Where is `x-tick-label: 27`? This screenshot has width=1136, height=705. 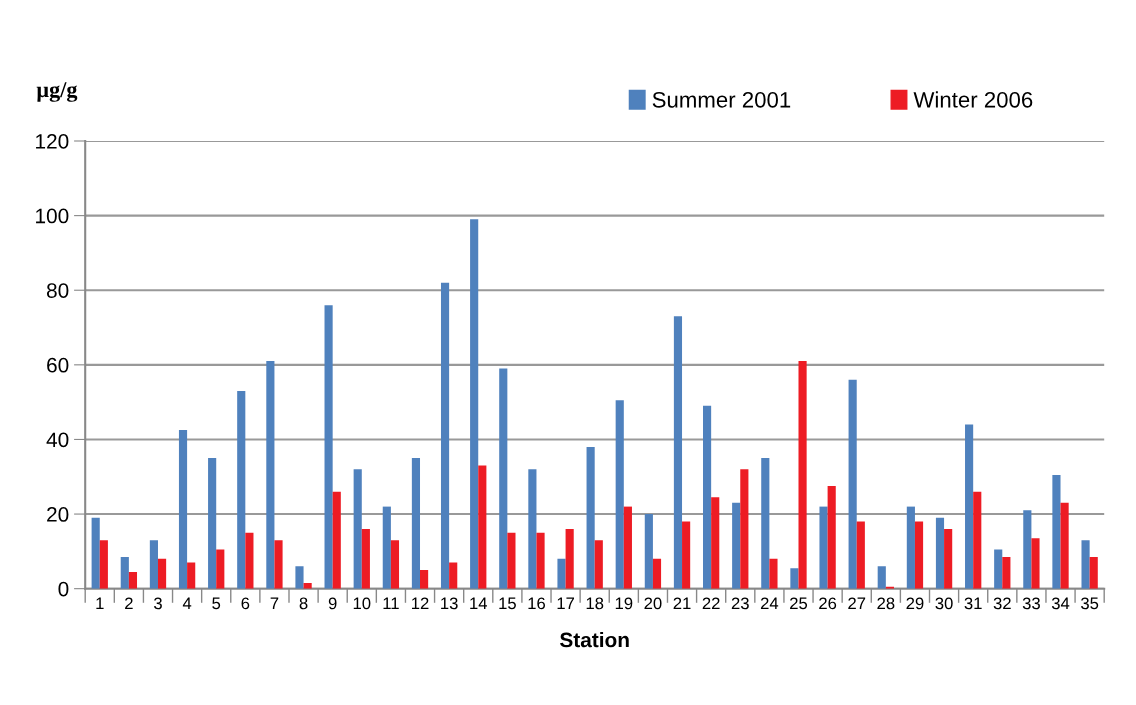
x-tick-label: 27 is located at coordinates (857, 603).